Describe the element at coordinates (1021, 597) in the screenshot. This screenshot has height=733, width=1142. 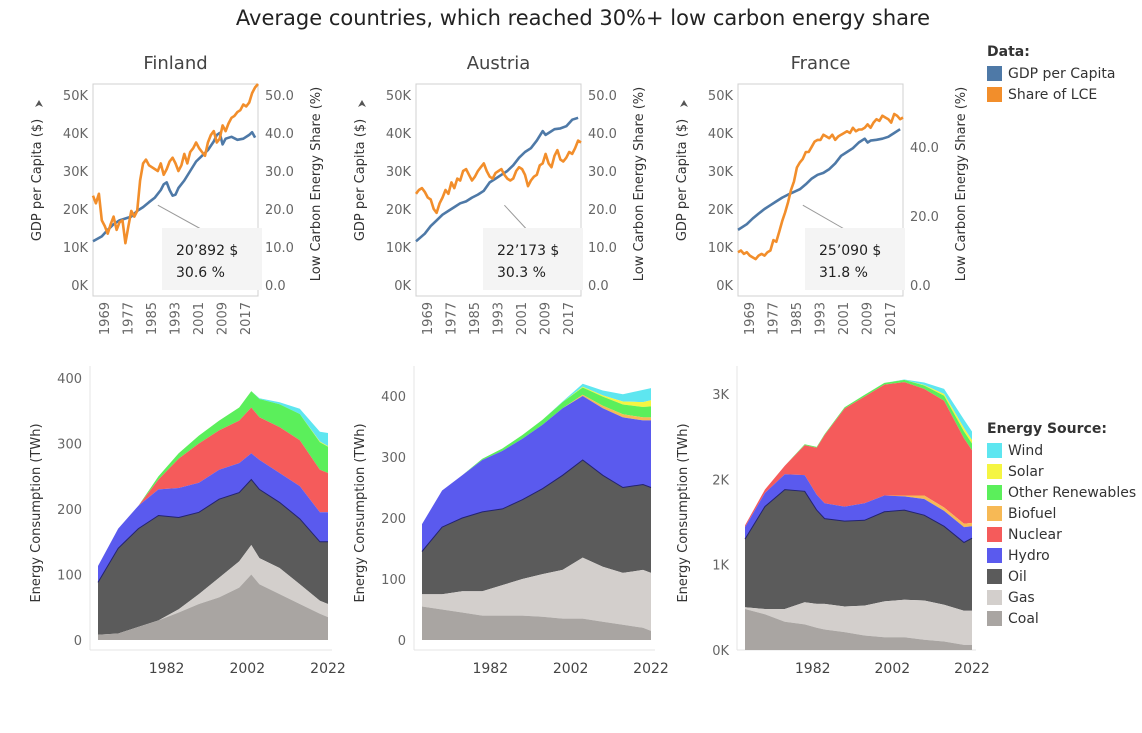
I see `legend-label-gas: Gas` at that location.